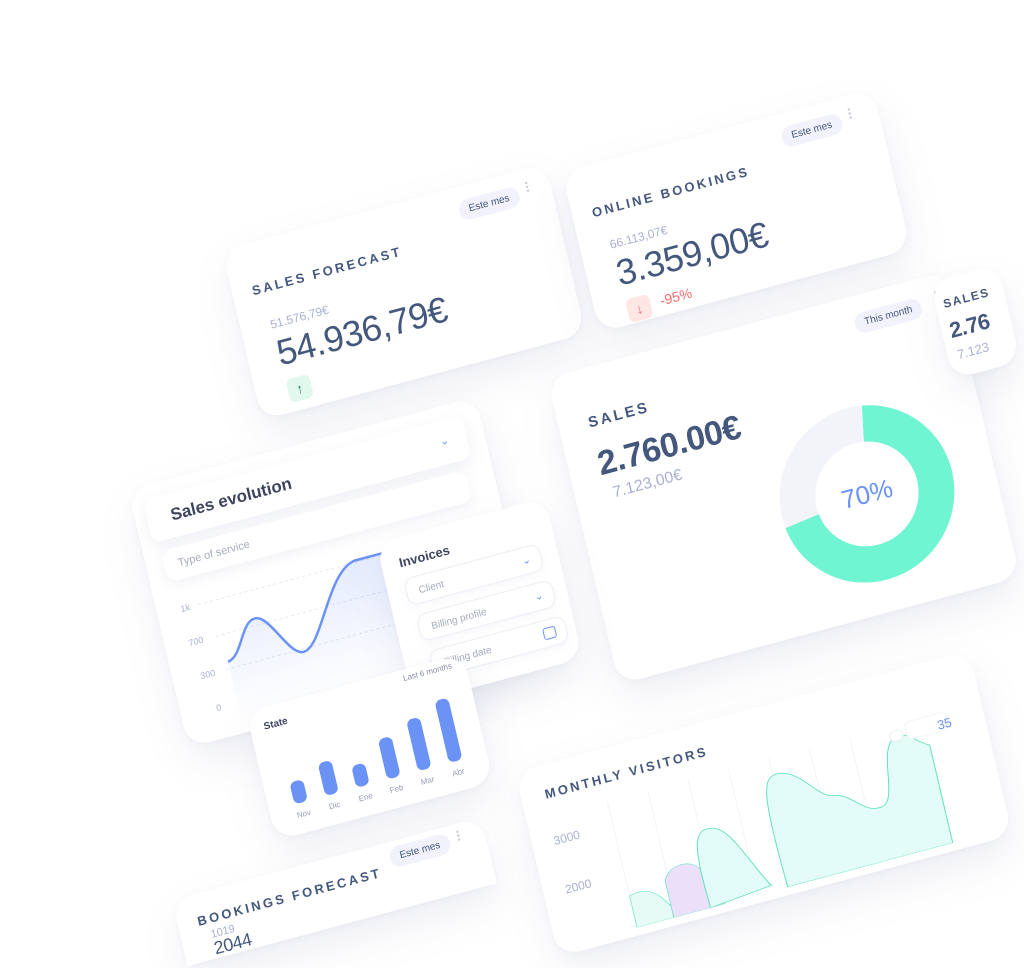 Image resolution: width=1024 pixels, height=968 pixels. I want to click on x-tick-label: Ene, so click(366, 797).